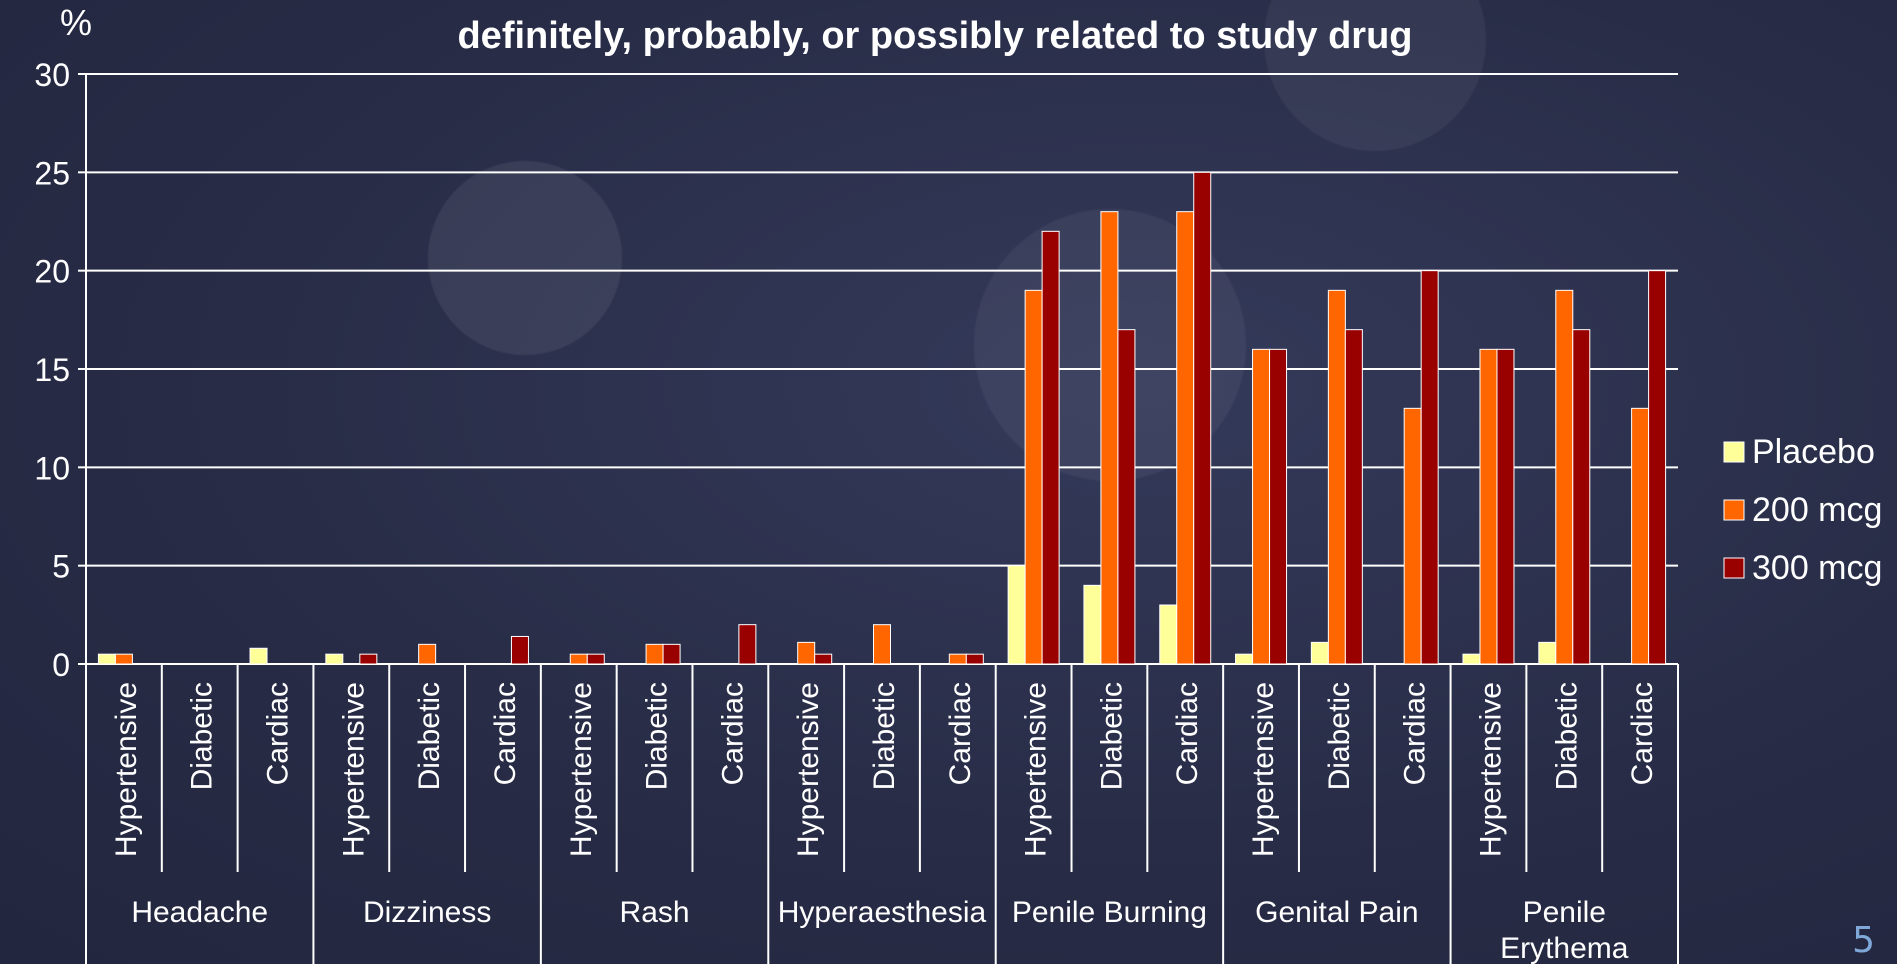 This screenshot has height=964, width=1897. Describe the element at coordinates (655, 912) in the screenshot. I see `x-group-label: Rash` at that location.